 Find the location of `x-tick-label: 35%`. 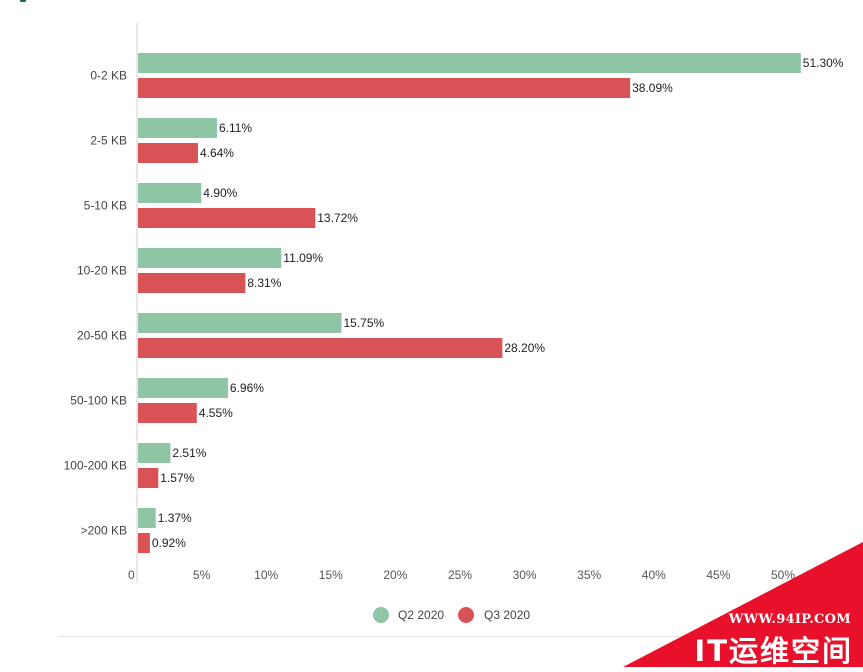

x-tick-label: 35% is located at coordinates (589, 575).